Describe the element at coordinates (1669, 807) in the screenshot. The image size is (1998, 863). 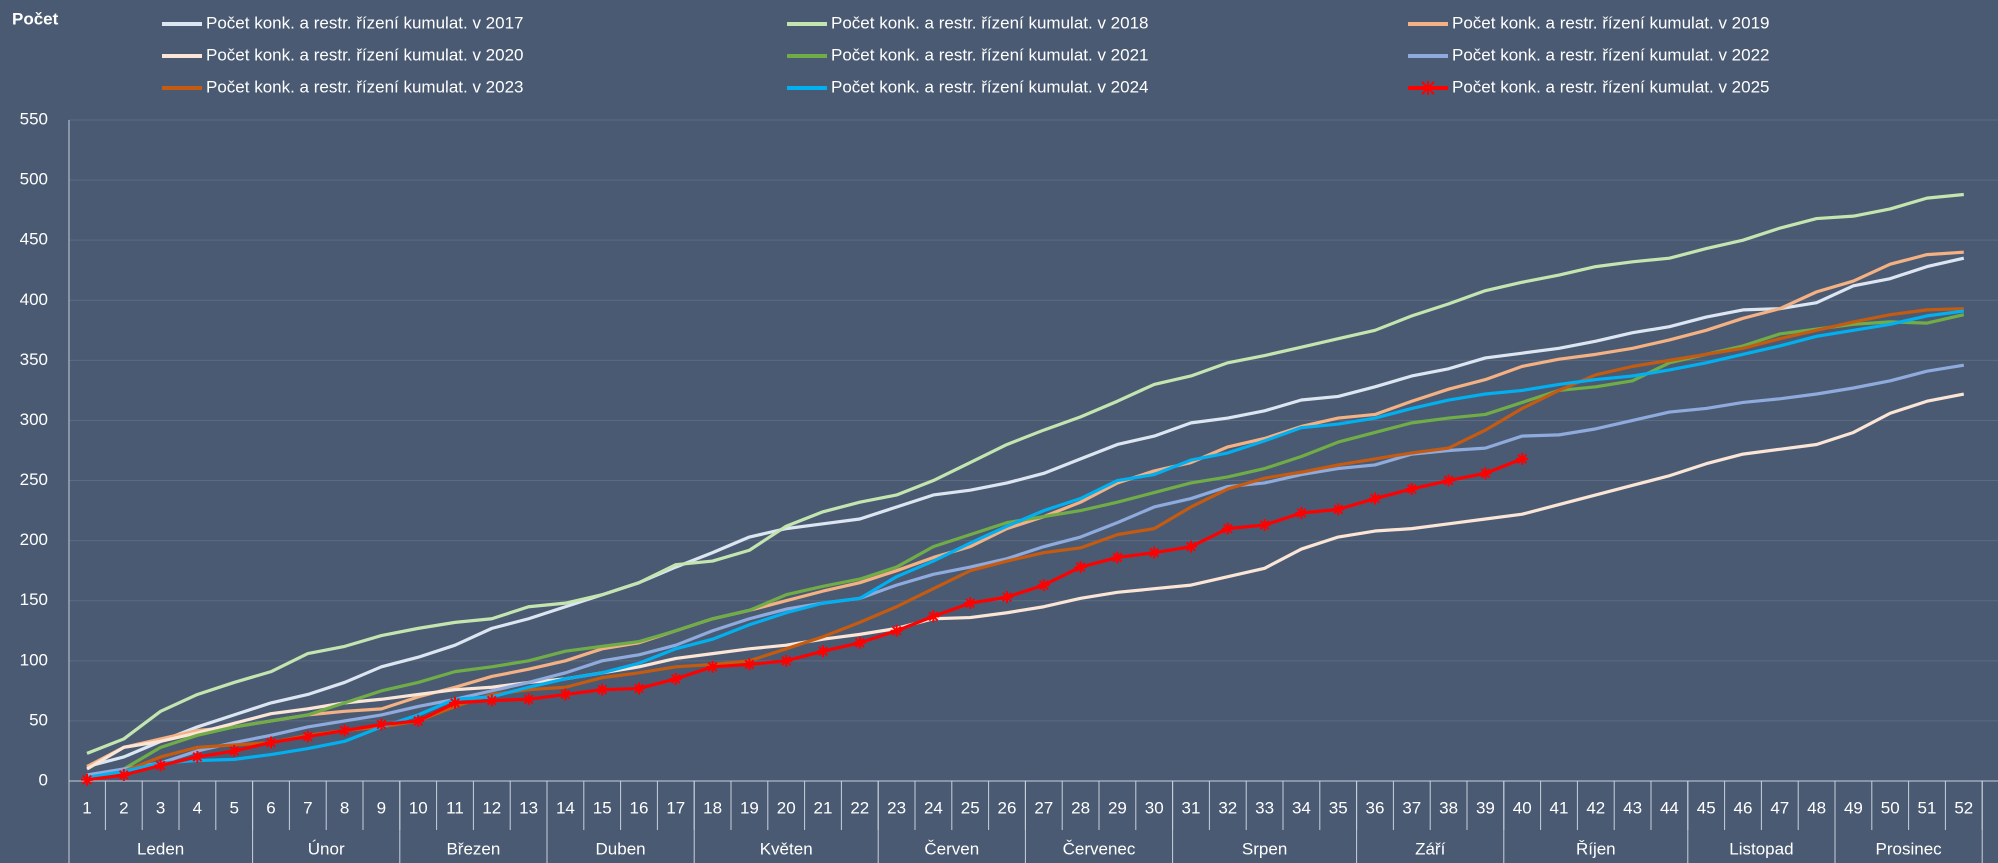
I see `x-tick-label: 44` at that location.